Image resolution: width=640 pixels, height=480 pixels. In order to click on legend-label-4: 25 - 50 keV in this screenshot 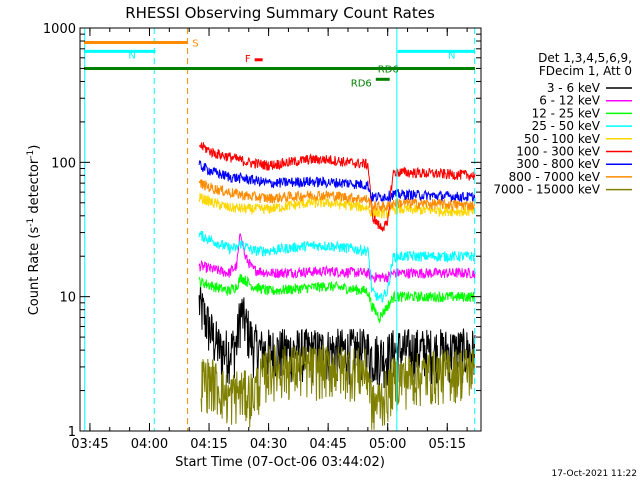, I will do `click(566, 126)`.